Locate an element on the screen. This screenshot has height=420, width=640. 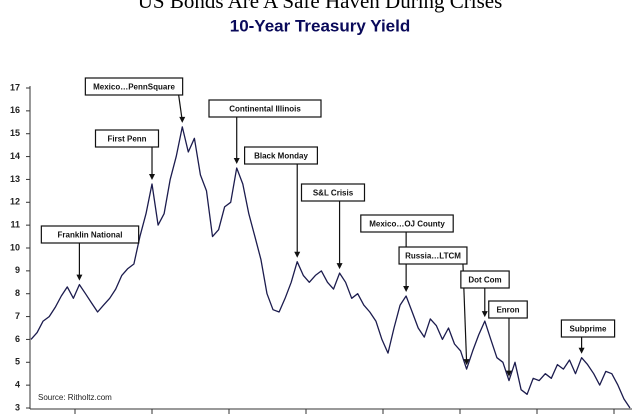
y-tick-label: 16 is located at coordinates (15, 110).